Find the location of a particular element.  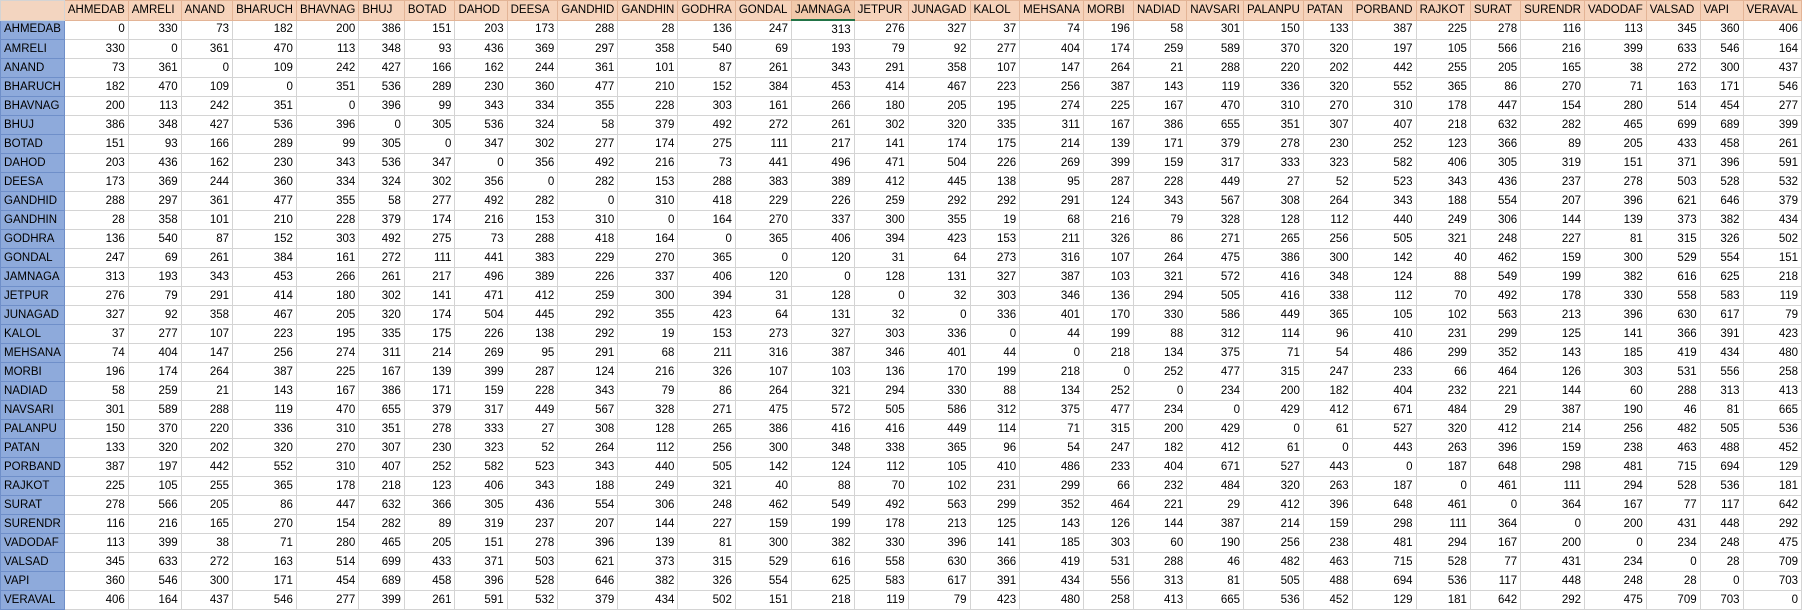

distance-cell: 270 is located at coordinates (648, 258).